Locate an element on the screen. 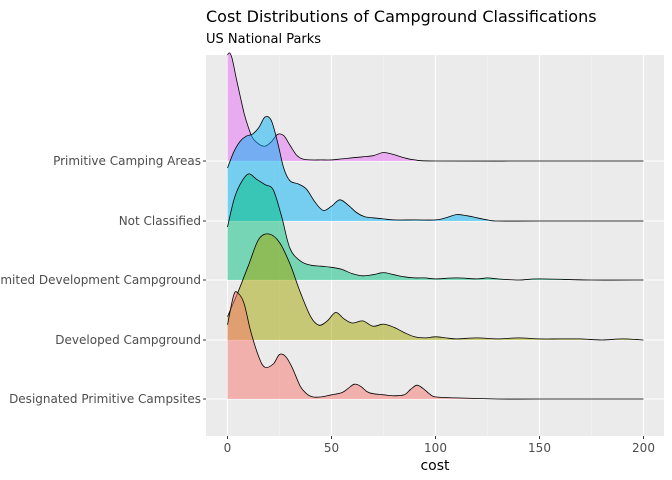 This screenshot has width=672, height=480. ridge-fill-developed-campground is located at coordinates (435, 286).